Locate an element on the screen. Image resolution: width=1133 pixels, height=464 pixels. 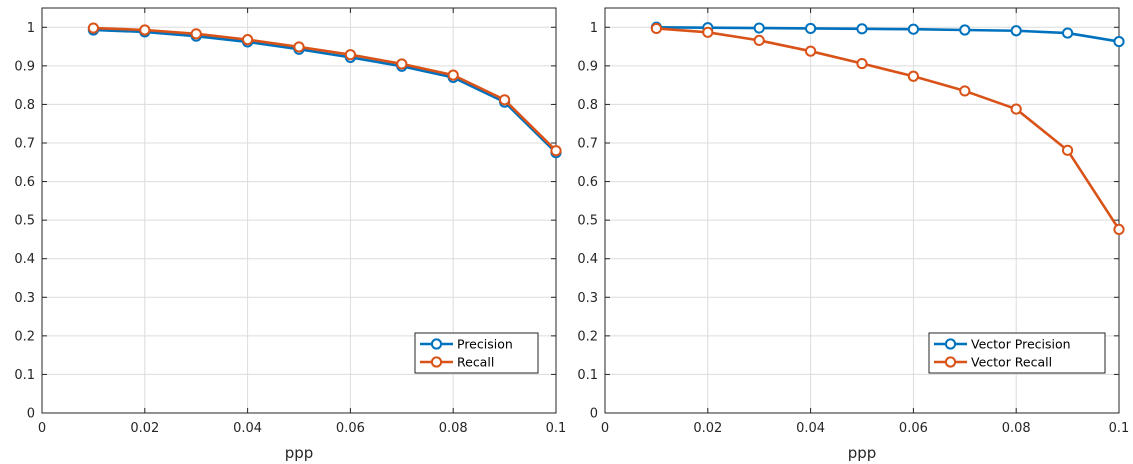
legend-box is located at coordinates (1017, 353).